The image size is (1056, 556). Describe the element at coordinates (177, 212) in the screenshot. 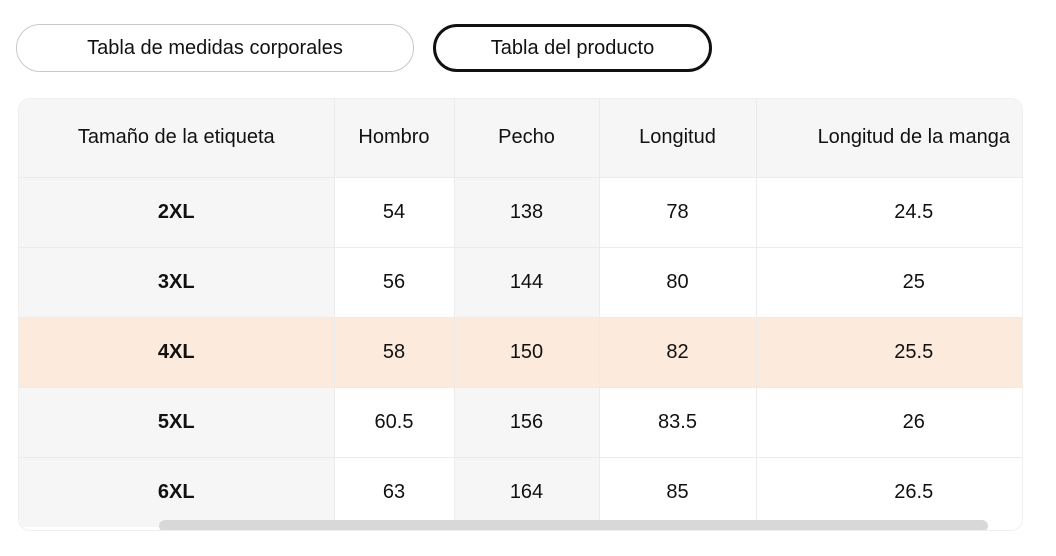

I see `size-cell: 2XL` at that location.